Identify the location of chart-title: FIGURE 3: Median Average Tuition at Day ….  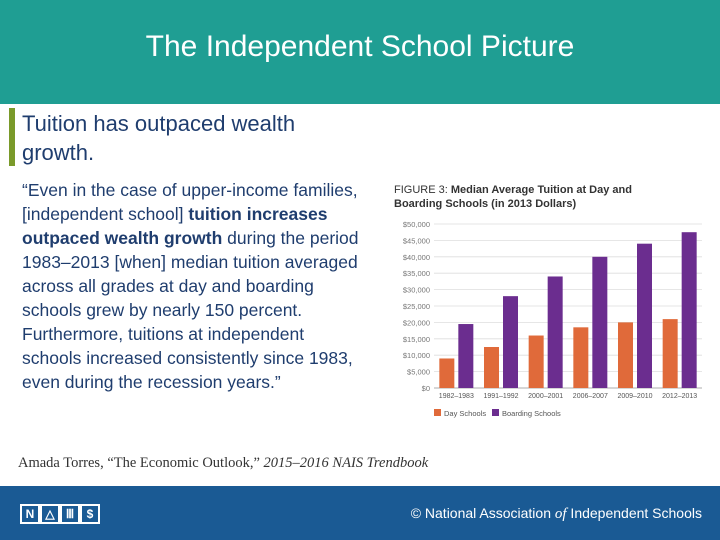
(513, 197).